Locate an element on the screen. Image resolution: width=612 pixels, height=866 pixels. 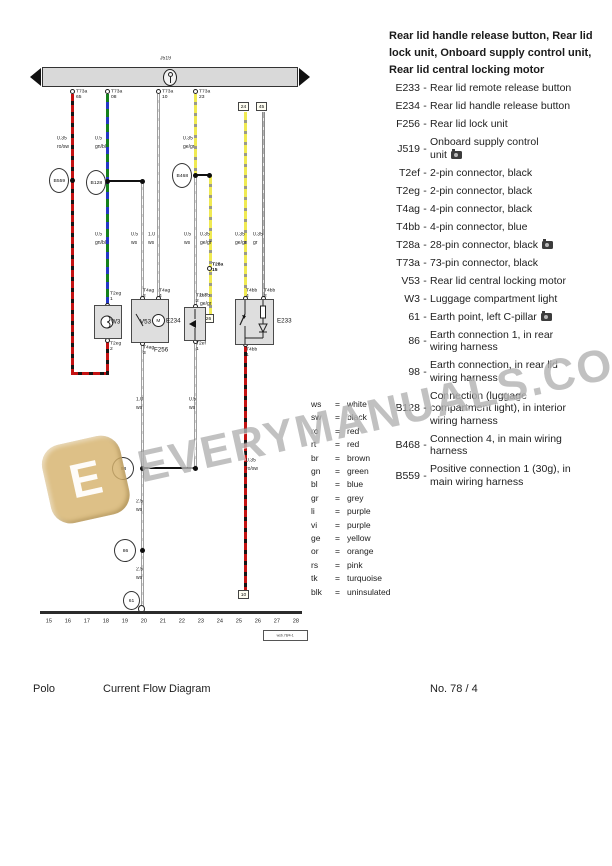
legend-code: W3 is located at coordinates (412, 298).